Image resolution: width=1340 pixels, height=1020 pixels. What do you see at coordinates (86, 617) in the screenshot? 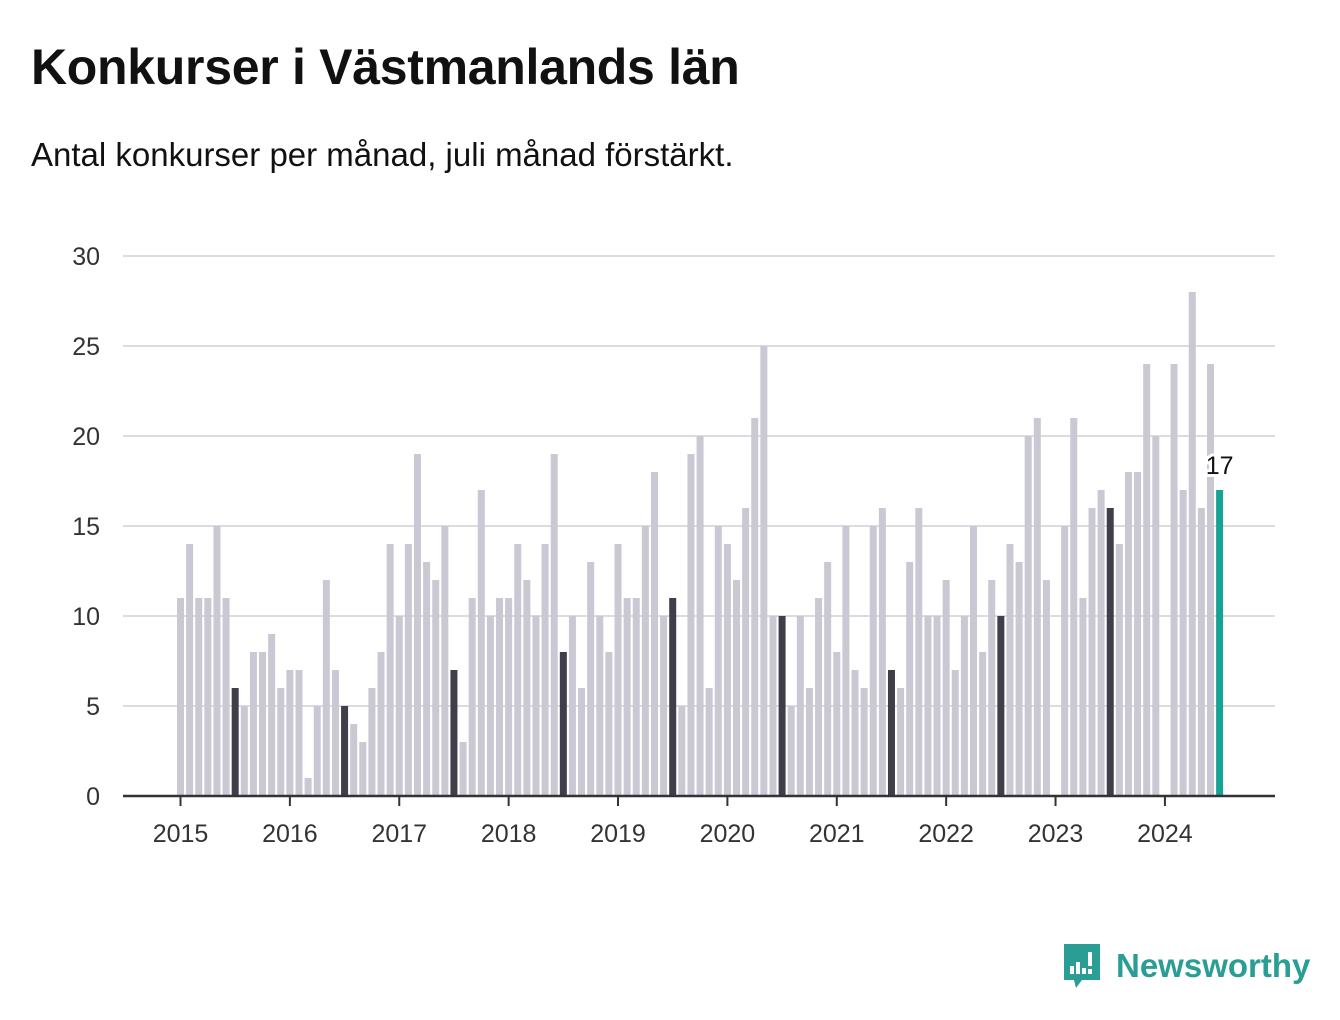
I see `y-tick-label: 10` at bounding box center [86, 617].